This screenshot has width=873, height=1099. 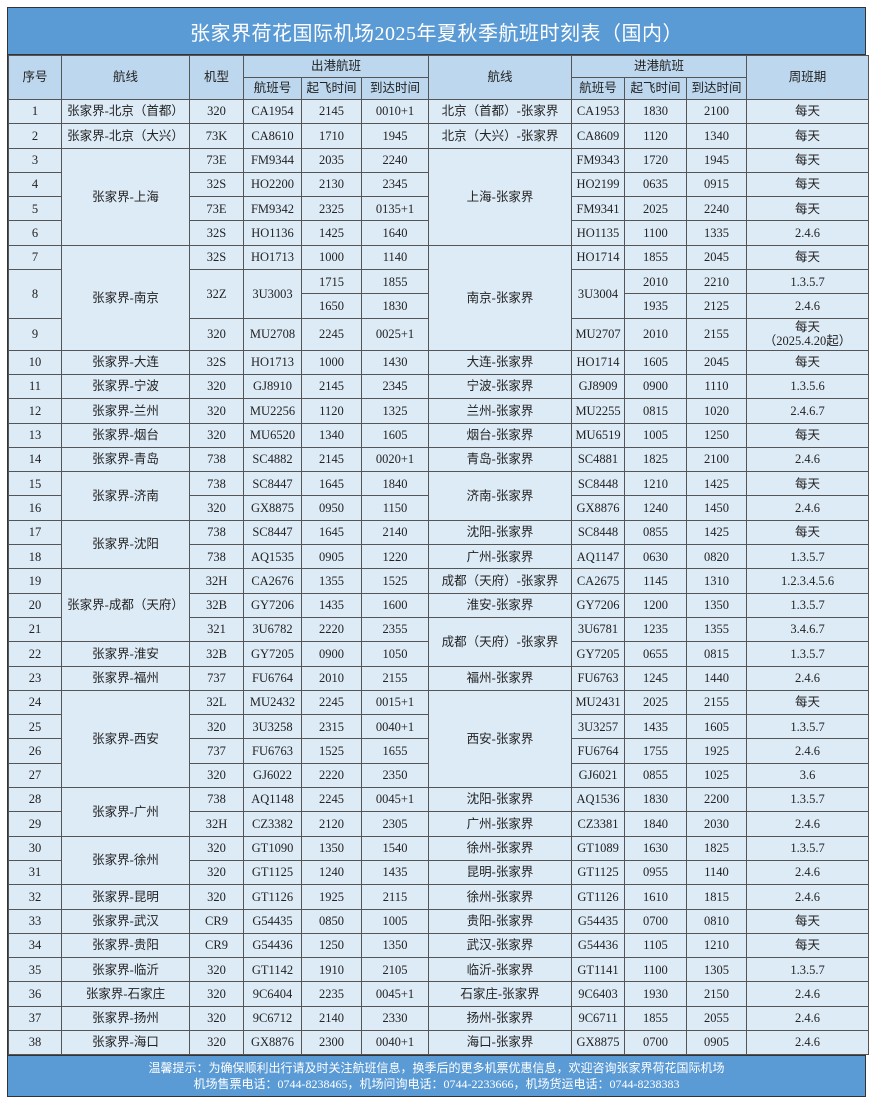 I want to click on cell-in-arr: 0905, so click(x=717, y=1042).